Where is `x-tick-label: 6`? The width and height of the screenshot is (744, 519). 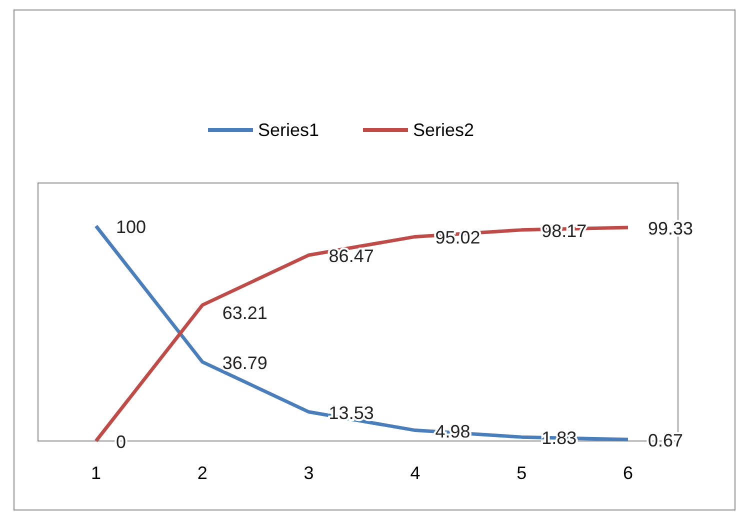 x-tick-label: 6 is located at coordinates (628, 473).